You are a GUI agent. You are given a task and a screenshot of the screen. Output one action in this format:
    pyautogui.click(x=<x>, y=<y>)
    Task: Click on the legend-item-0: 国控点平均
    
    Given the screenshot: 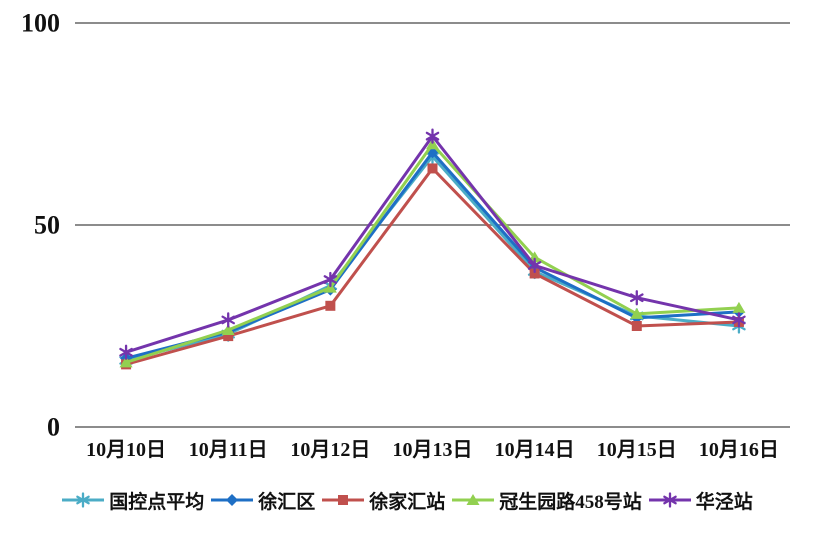 What is the action you would take?
    pyautogui.click(x=132, y=500)
    